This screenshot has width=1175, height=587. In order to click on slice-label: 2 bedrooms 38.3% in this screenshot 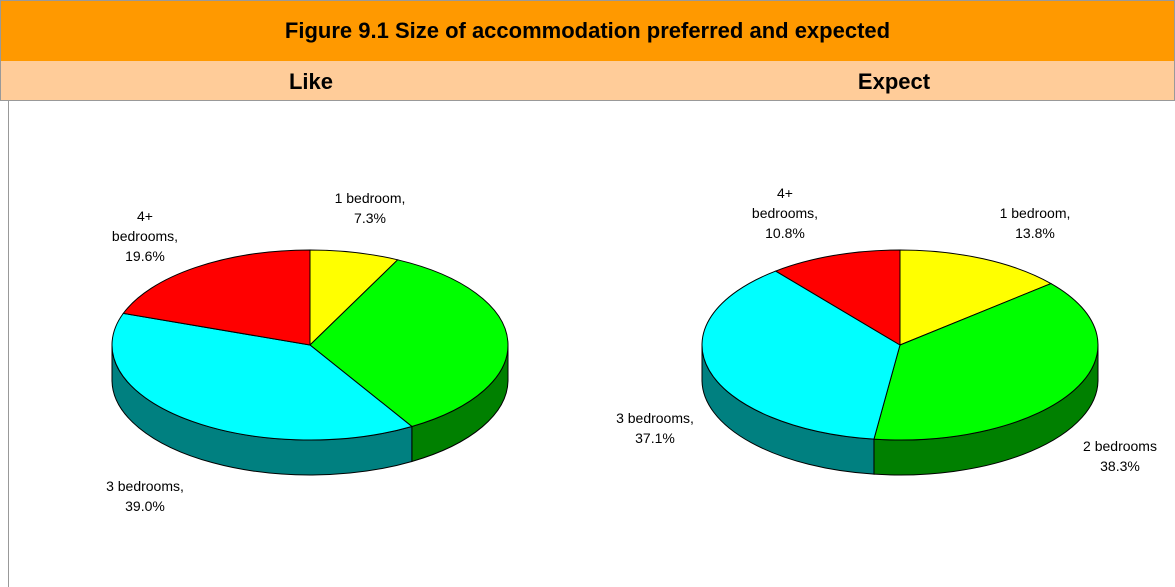, I will do `click(1120, 456)`.